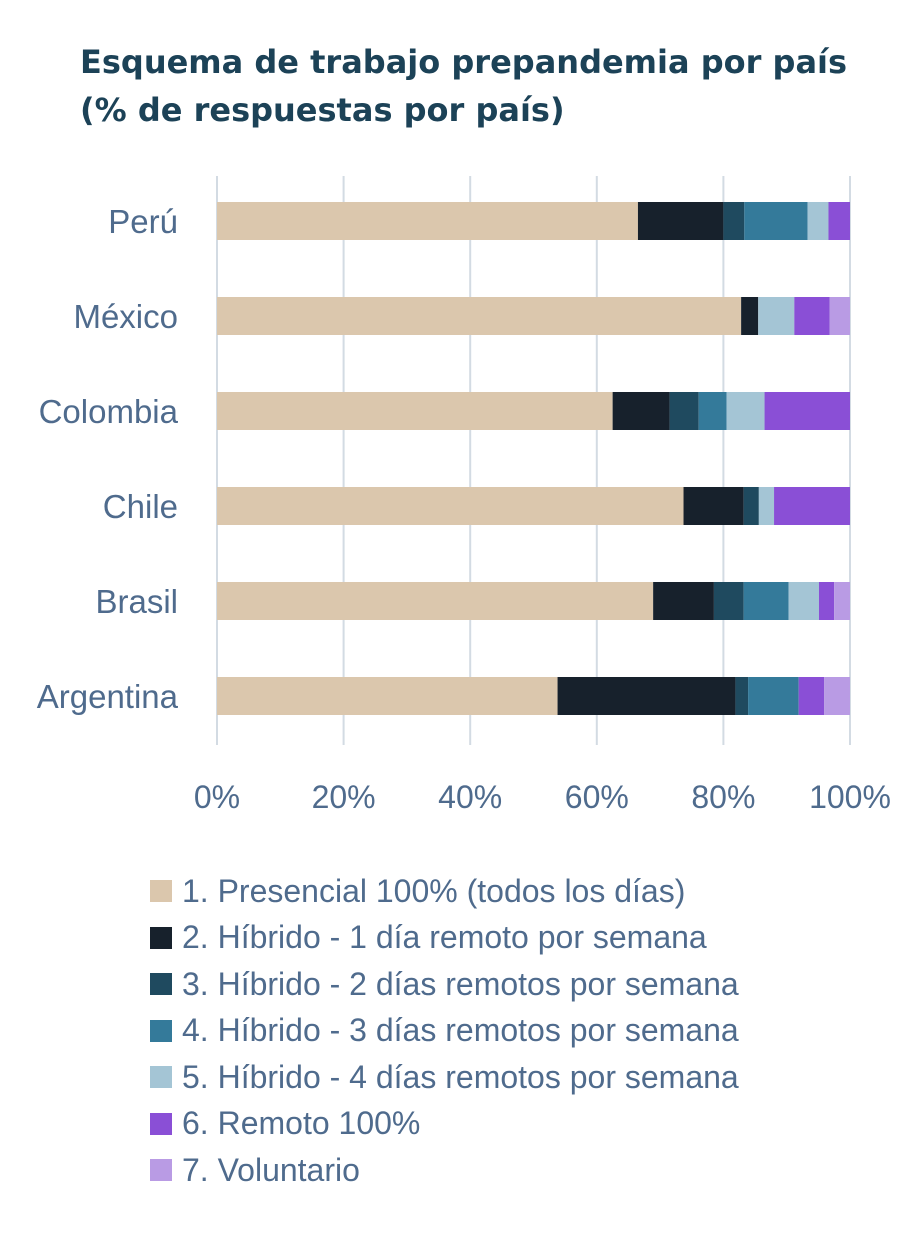 Image resolution: width=920 pixels, height=1252 pixels. I want to click on category-label: Argentina, so click(108, 696).